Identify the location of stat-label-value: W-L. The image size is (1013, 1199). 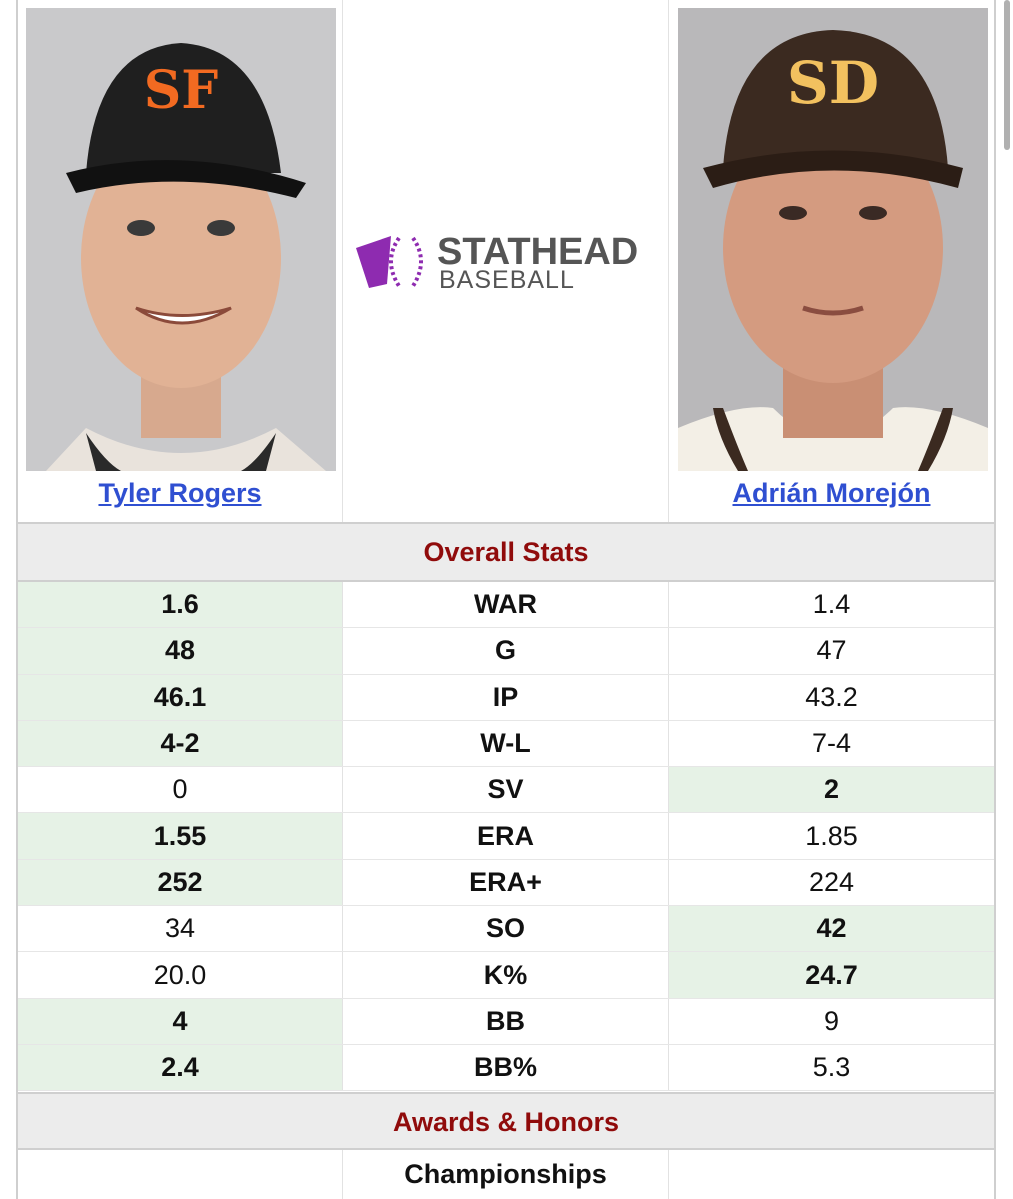
(506, 743).